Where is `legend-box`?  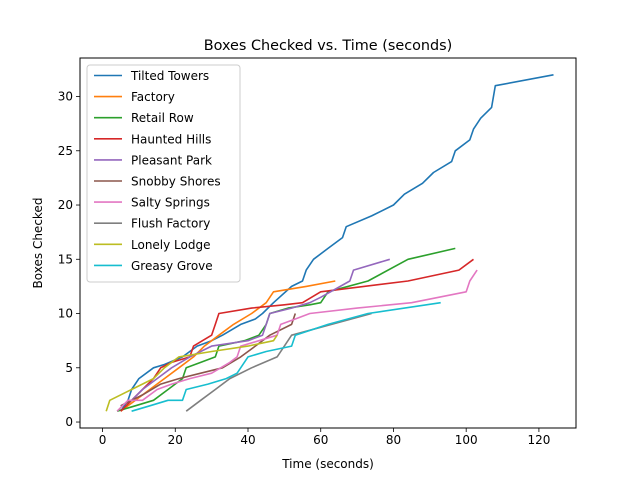 legend-box is located at coordinates (163, 173).